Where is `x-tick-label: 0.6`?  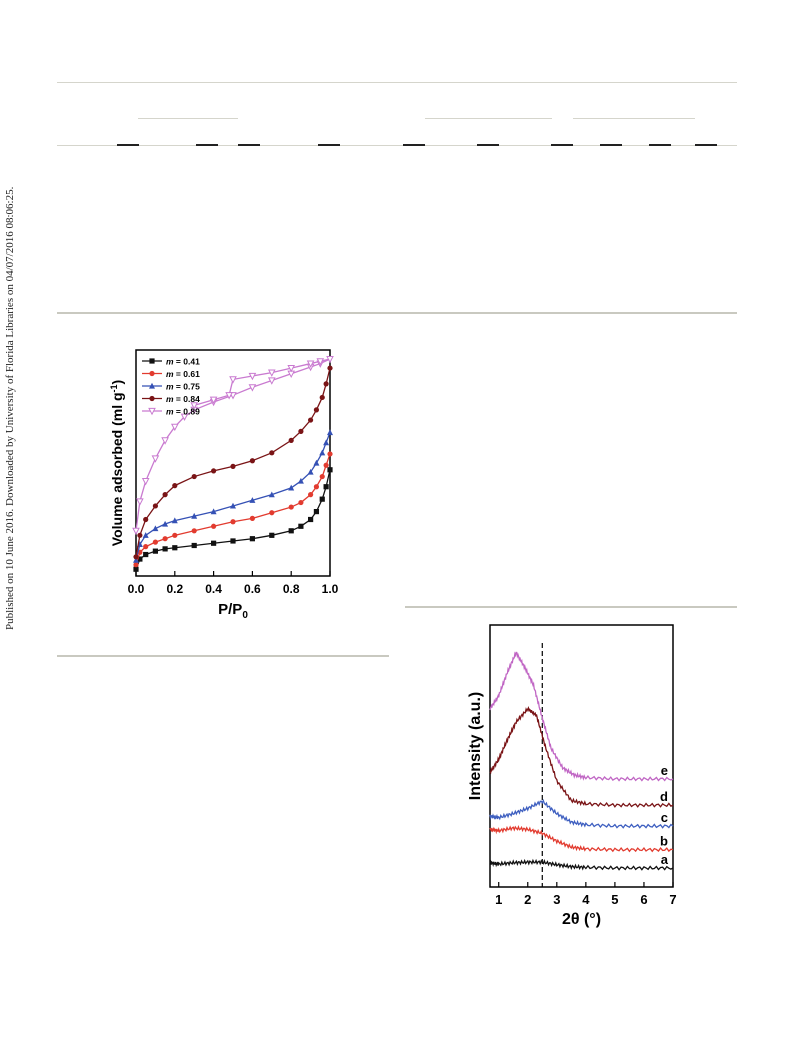 x-tick-label: 0.6 is located at coordinates (252, 589).